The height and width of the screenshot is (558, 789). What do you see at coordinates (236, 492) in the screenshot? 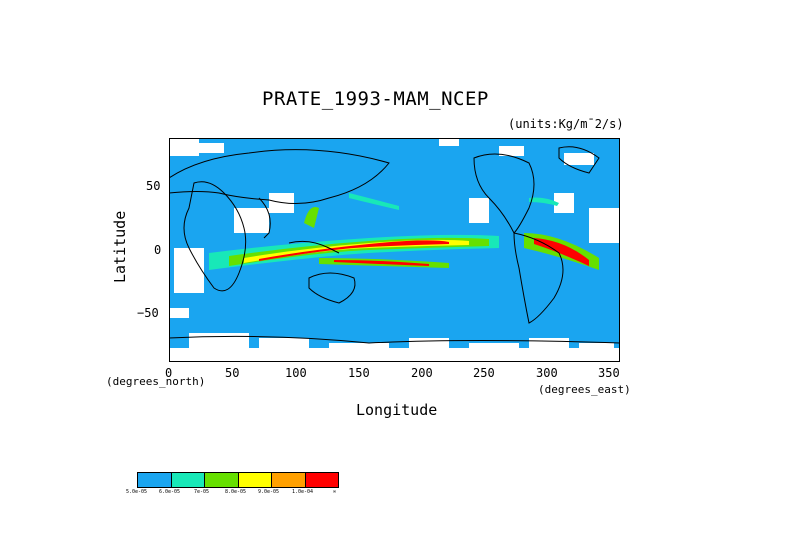
I see `colorbar-label: 8.0e-05` at bounding box center [236, 492].